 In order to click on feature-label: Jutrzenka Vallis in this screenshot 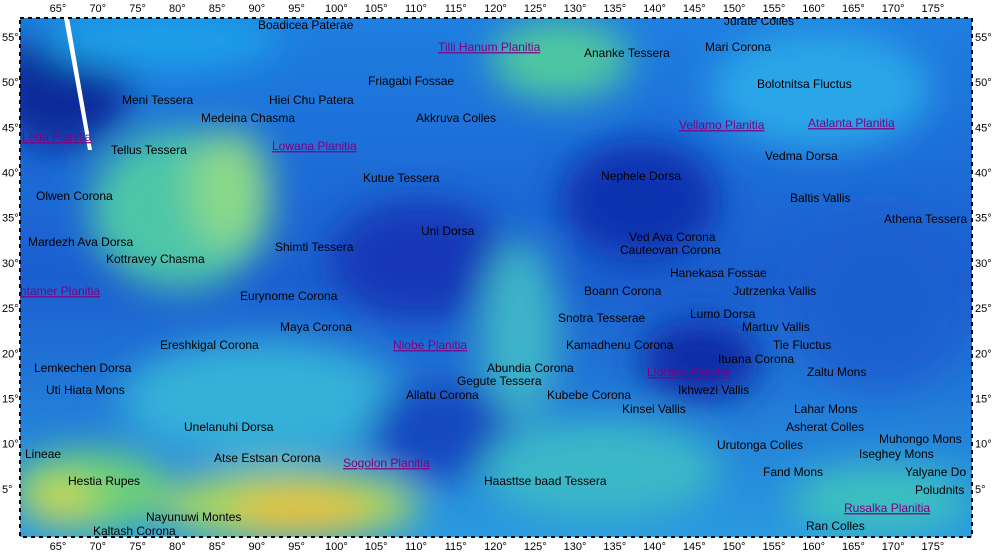, I will do `click(774, 291)`.